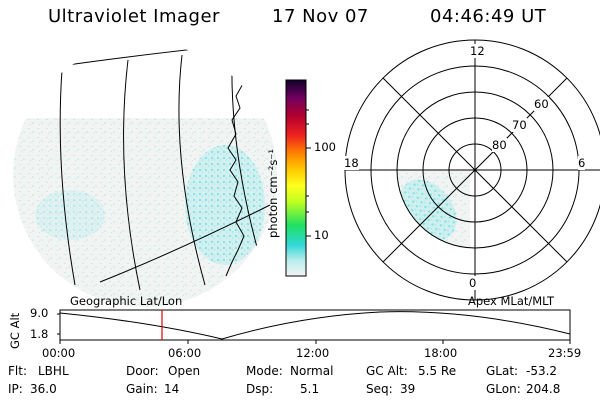  Describe the element at coordinates (543, 389) in the screenshot. I see `glon-value: 204.8` at that location.